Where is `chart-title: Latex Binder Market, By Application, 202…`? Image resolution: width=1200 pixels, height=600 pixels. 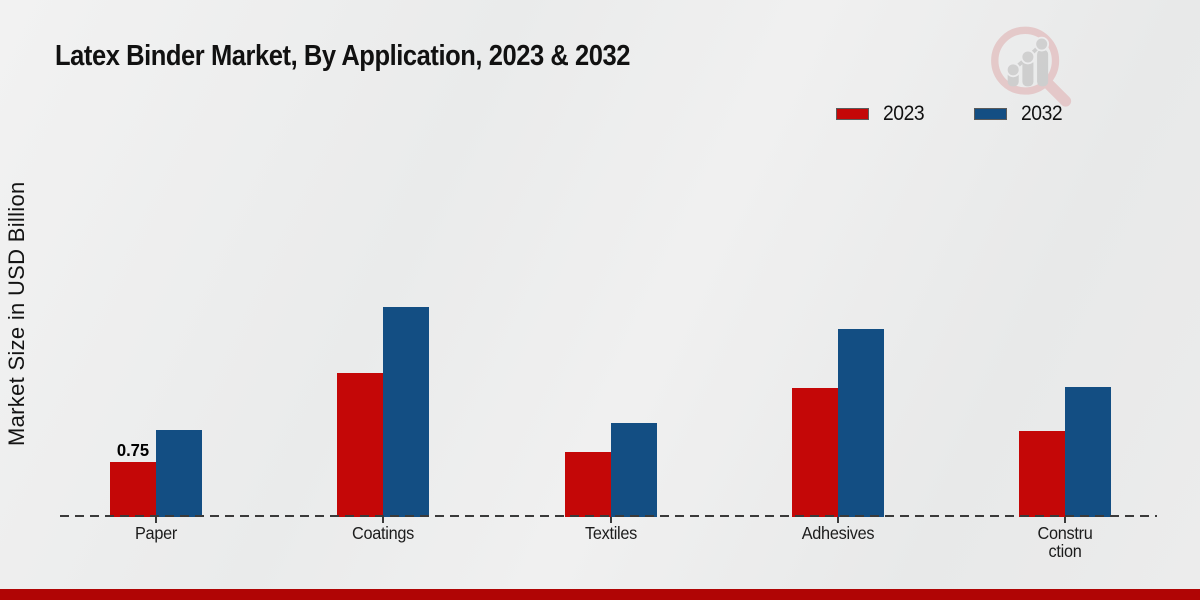 chart-title: Latex Binder Market, By Application, 202… is located at coordinates (343, 56).